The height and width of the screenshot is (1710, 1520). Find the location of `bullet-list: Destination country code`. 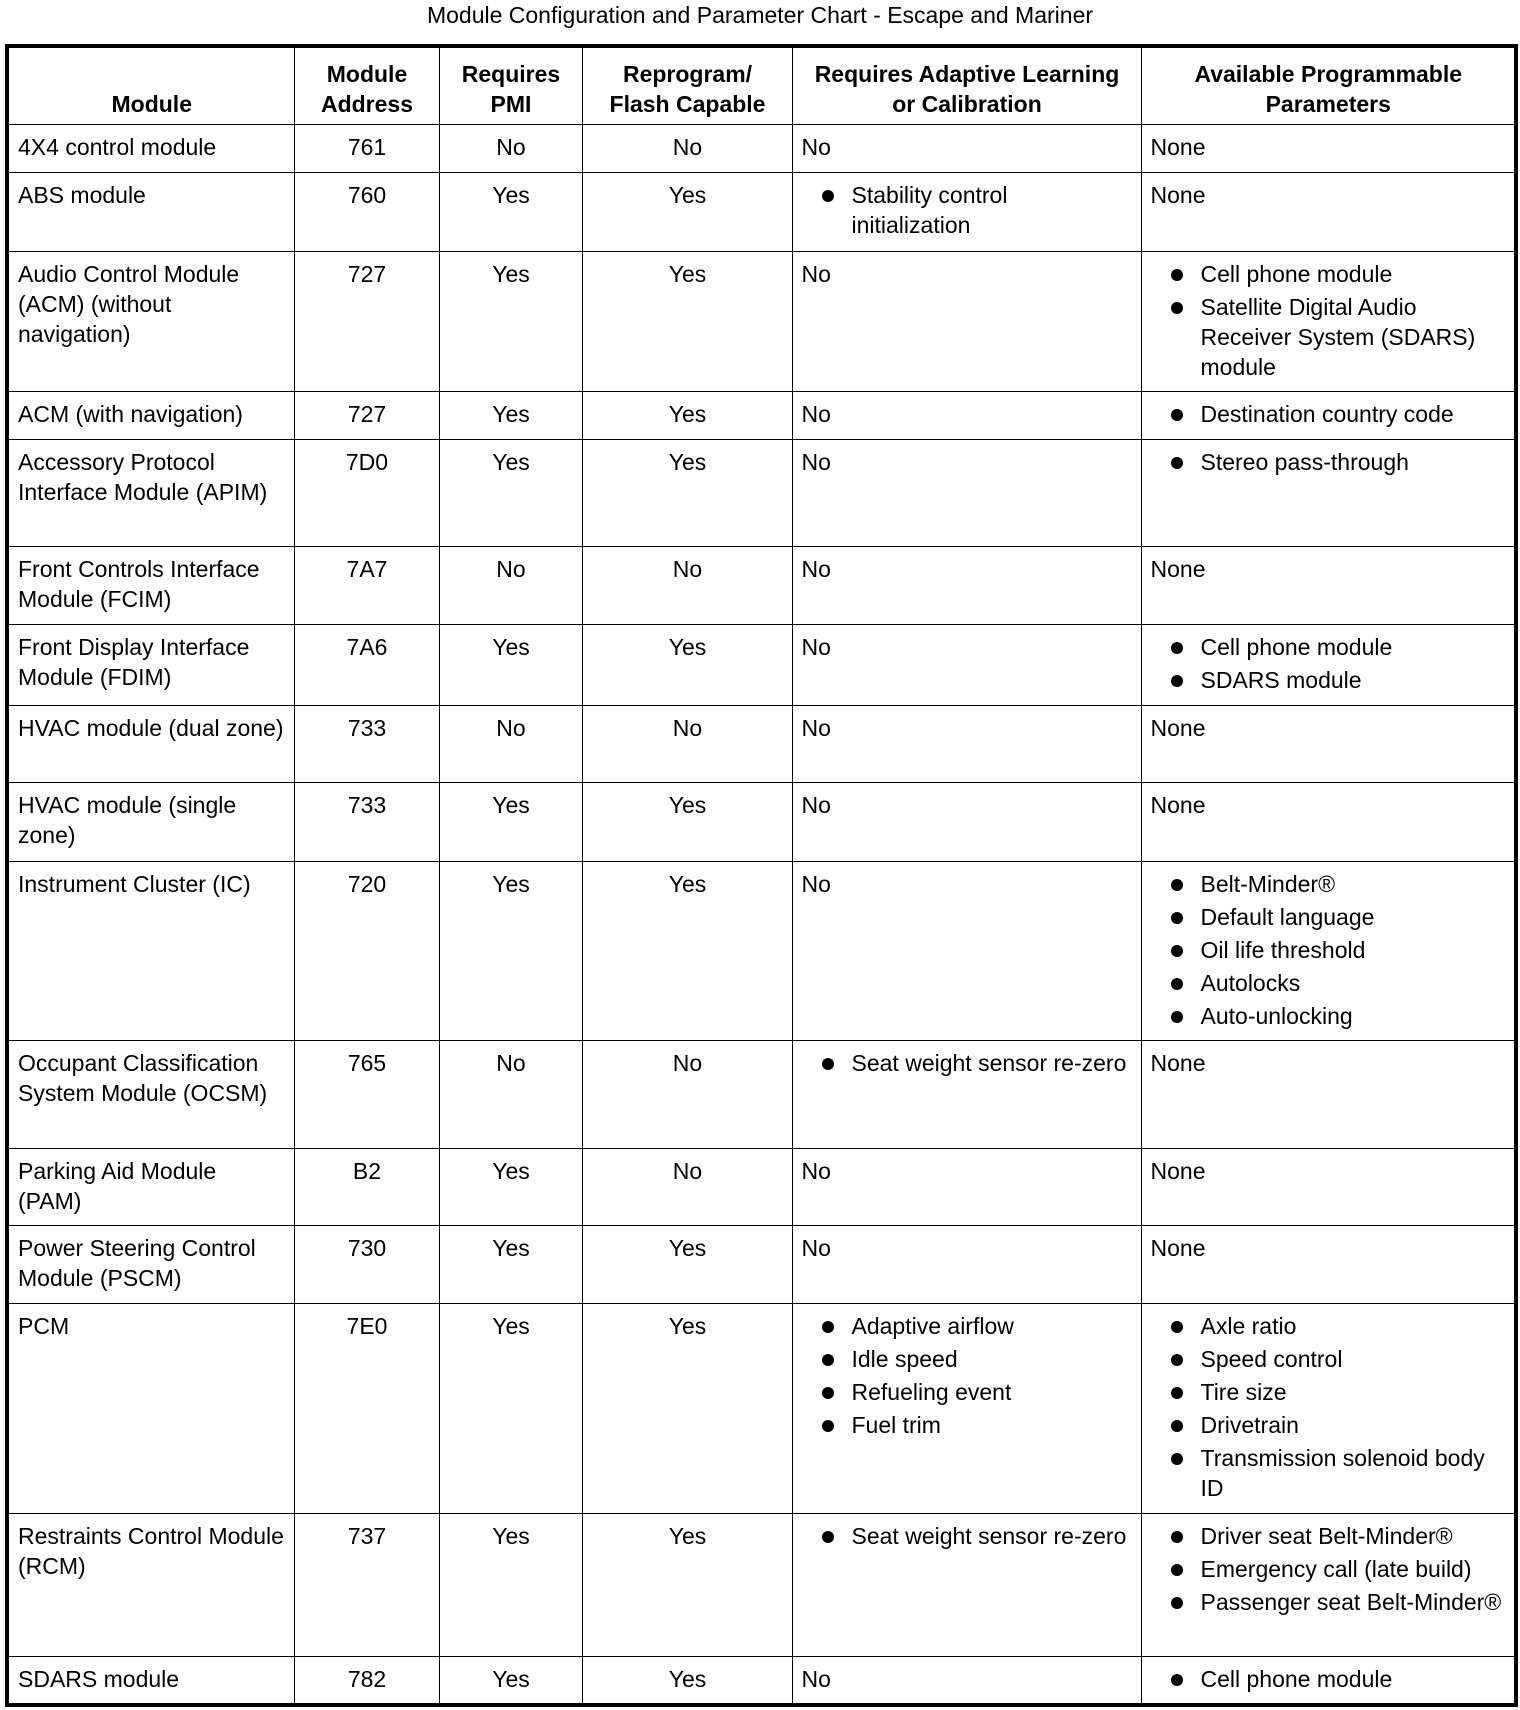

bullet-list: Destination country code is located at coordinates (1329, 414).